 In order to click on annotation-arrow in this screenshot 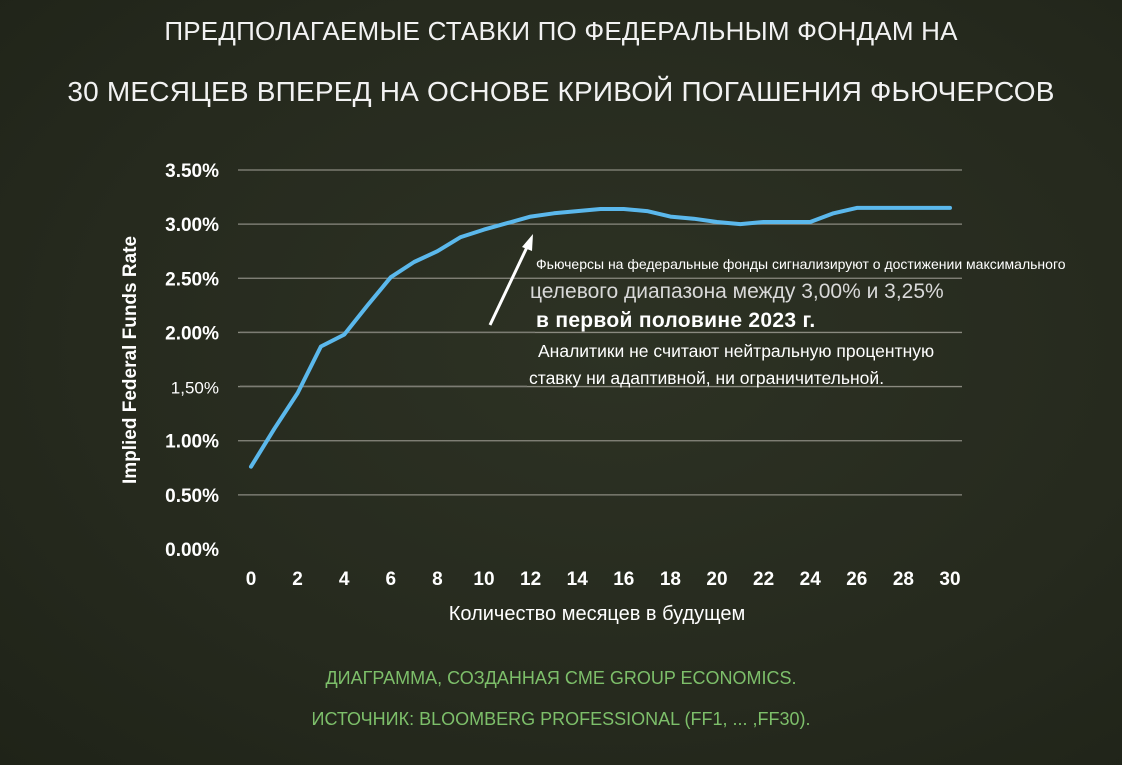, I will do `click(510, 280)`.